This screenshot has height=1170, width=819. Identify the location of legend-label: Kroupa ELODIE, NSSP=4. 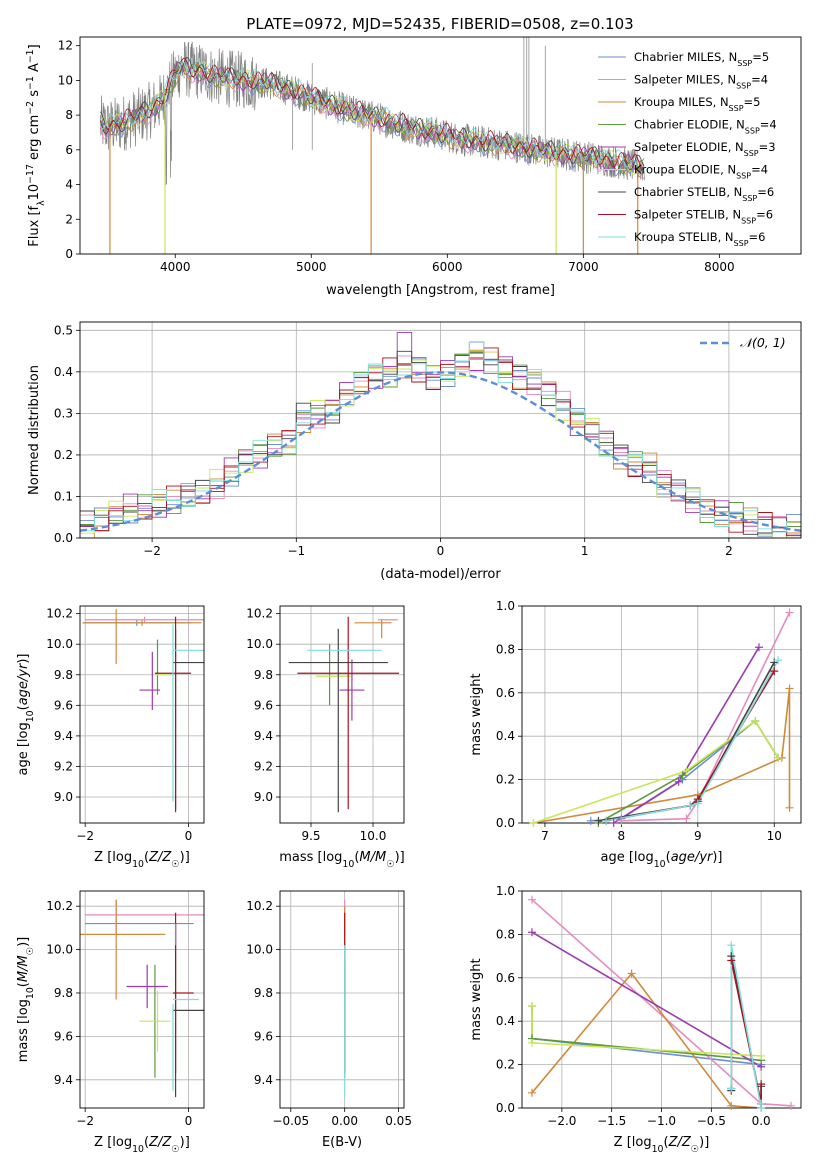
(701, 172).